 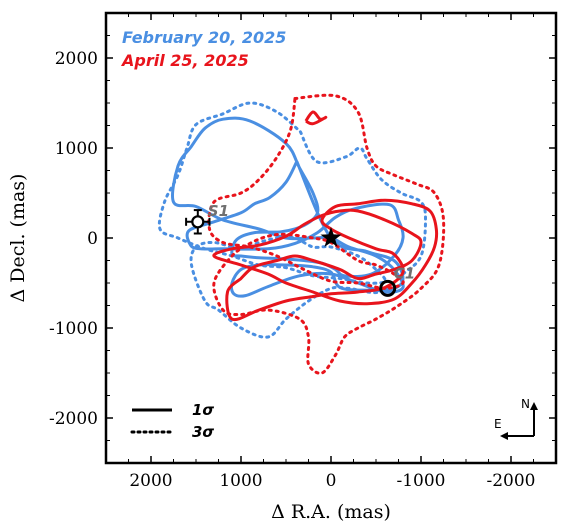 I want to click on x-tick-label: 1000, so click(x=240, y=481).